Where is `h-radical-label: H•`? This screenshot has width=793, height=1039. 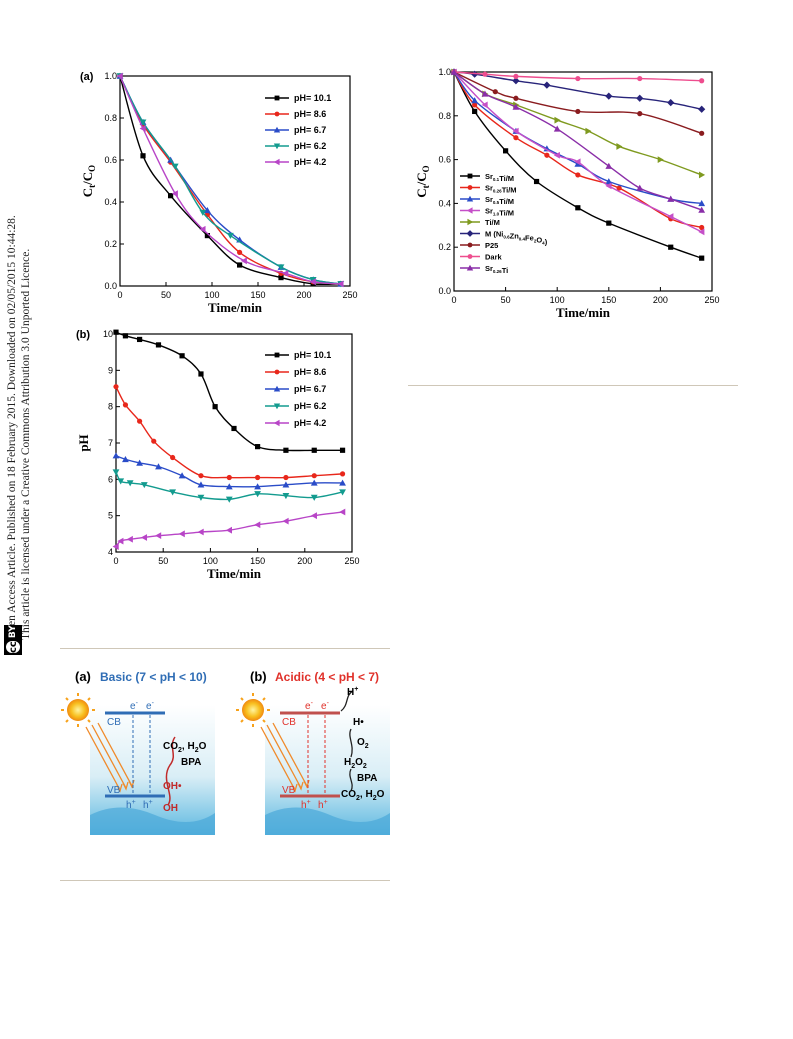 h-radical-label: H• is located at coordinates (358, 722).